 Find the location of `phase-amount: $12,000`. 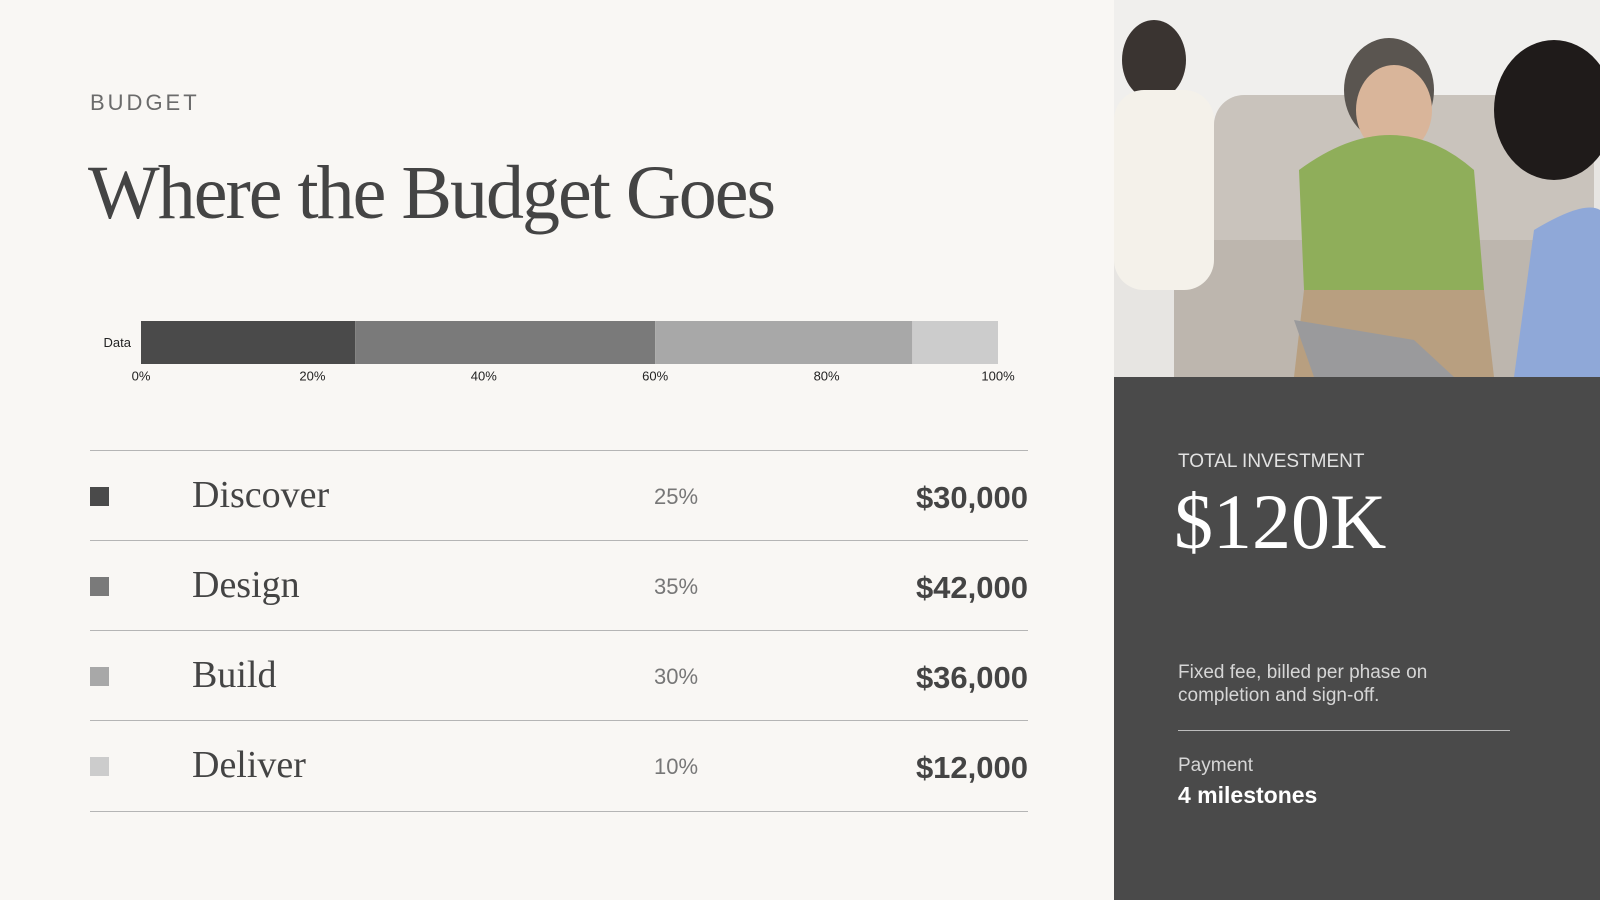

phase-amount: $12,000 is located at coordinates (971, 767).